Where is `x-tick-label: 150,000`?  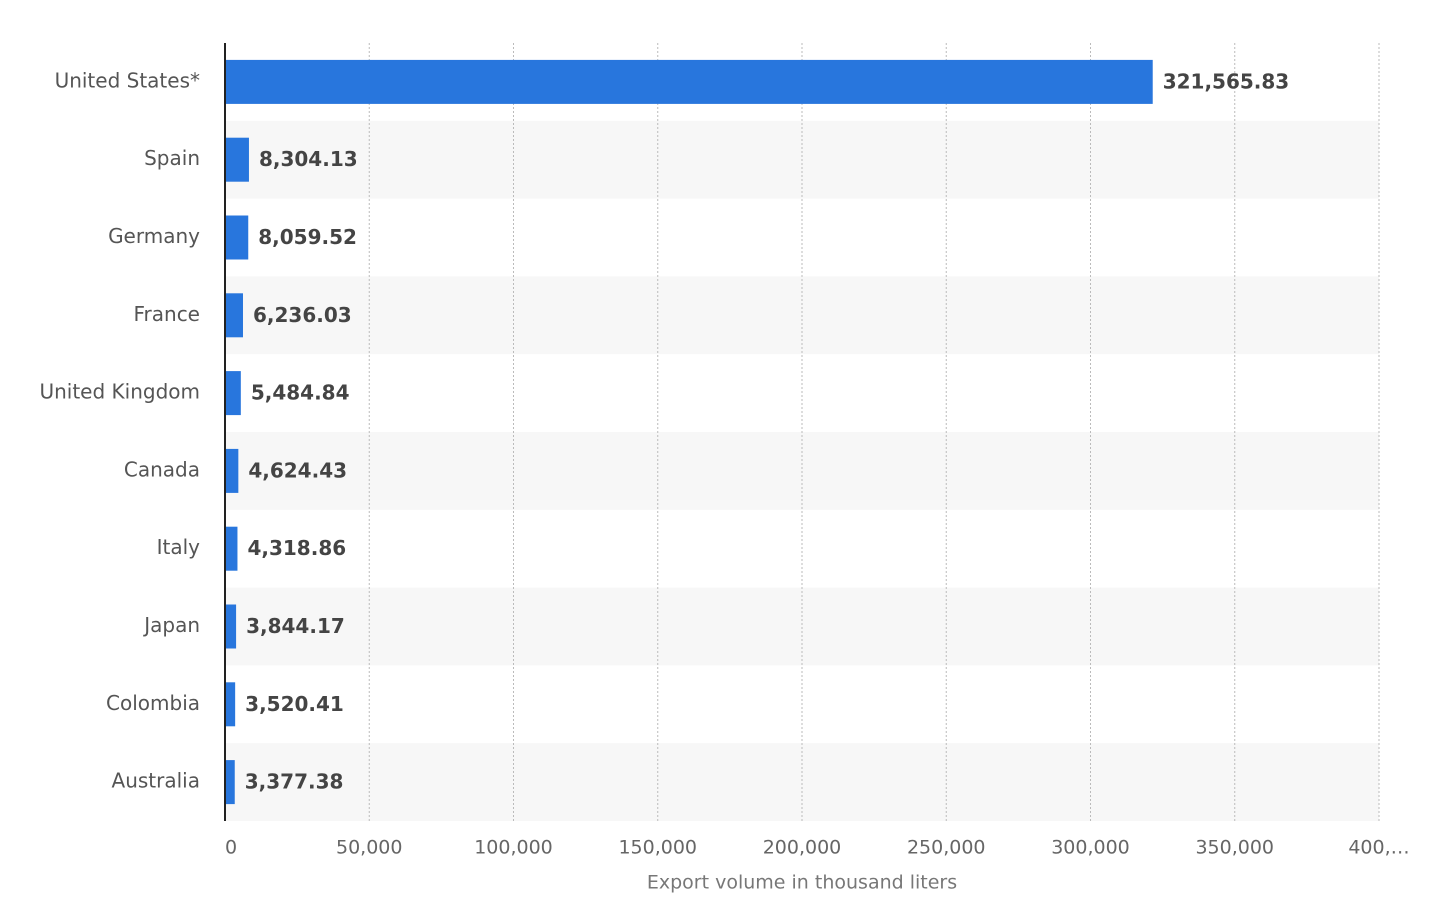 x-tick-label: 150,000 is located at coordinates (657, 848).